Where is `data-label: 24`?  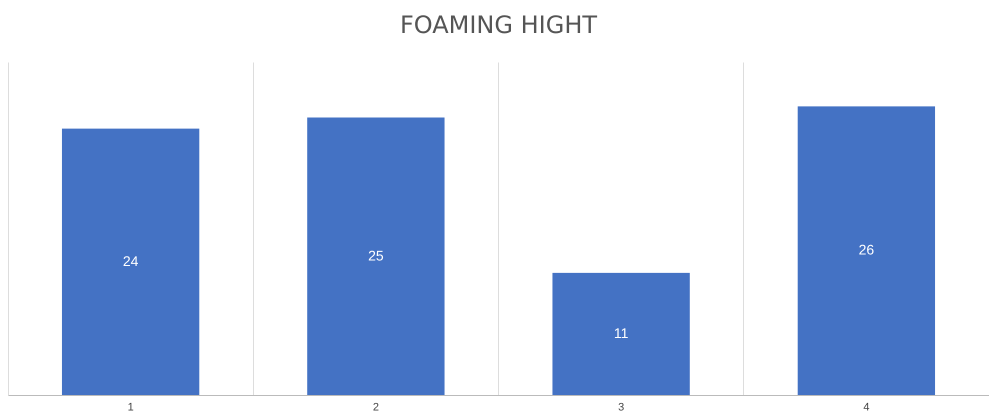 data-label: 24 is located at coordinates (130, 260).